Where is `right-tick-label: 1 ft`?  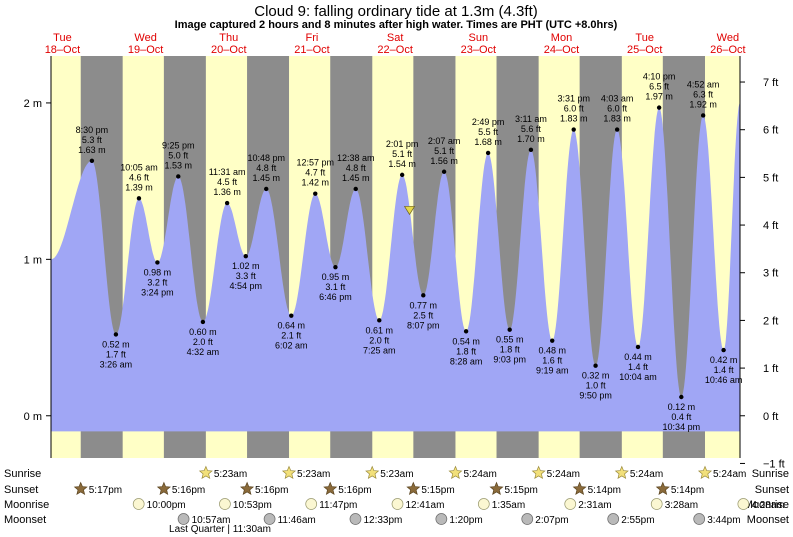 right-tick-label: 1 ft is located at coordinates (770, 369).